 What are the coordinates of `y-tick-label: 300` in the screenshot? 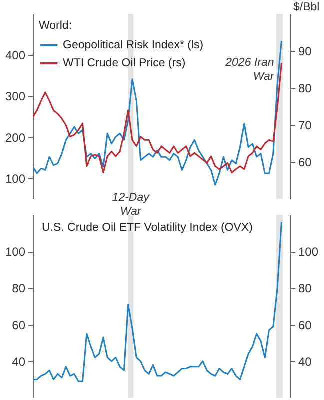 It's located at (15, 97).